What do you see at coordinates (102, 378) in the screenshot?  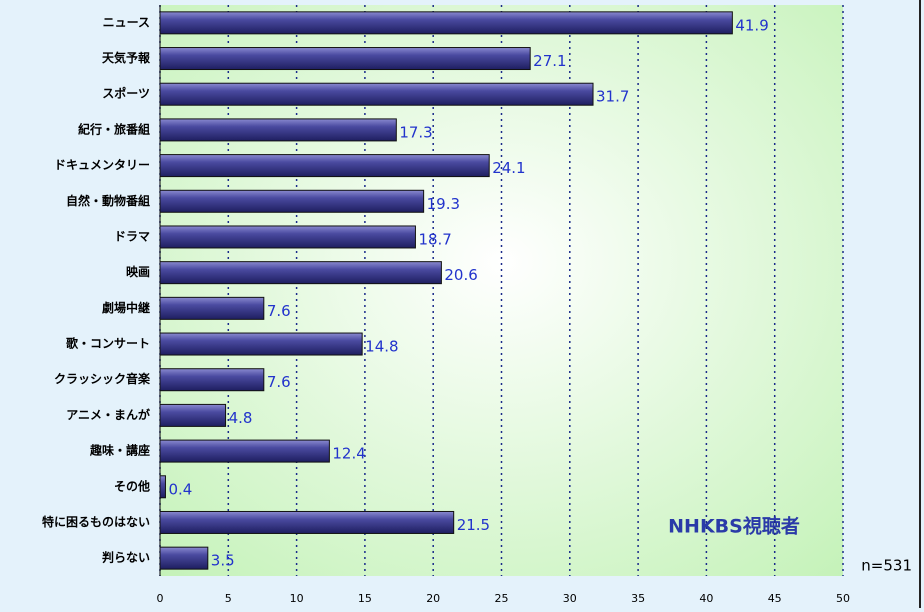 I see `y-tick-label: クラッシック音楽` at bounding box center [102, 378].